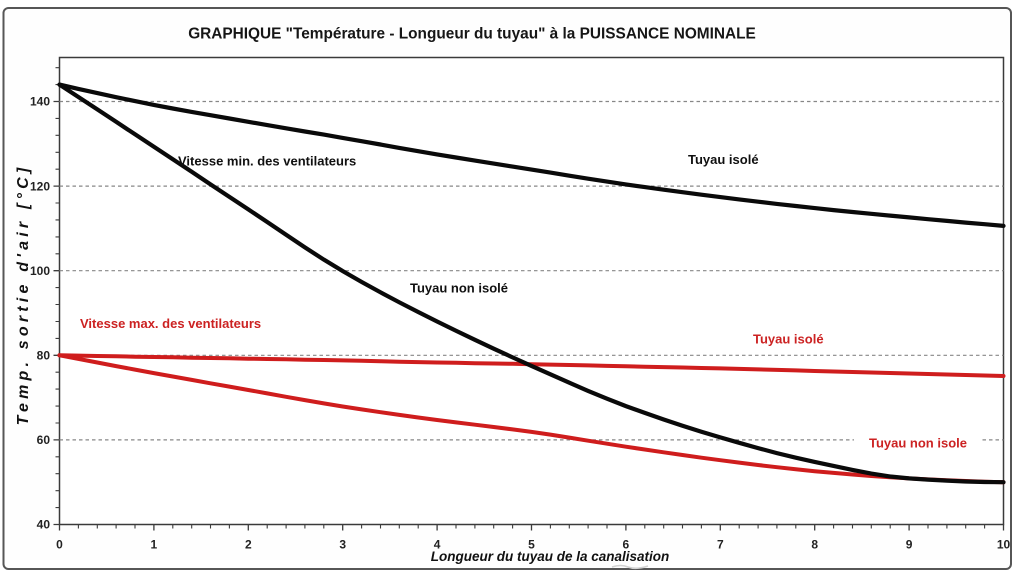 This screenshot has width=1014, height=573. Describe the element at coordinates (248, 545) in the screenshot. I see `svg-text: 2` at that location.